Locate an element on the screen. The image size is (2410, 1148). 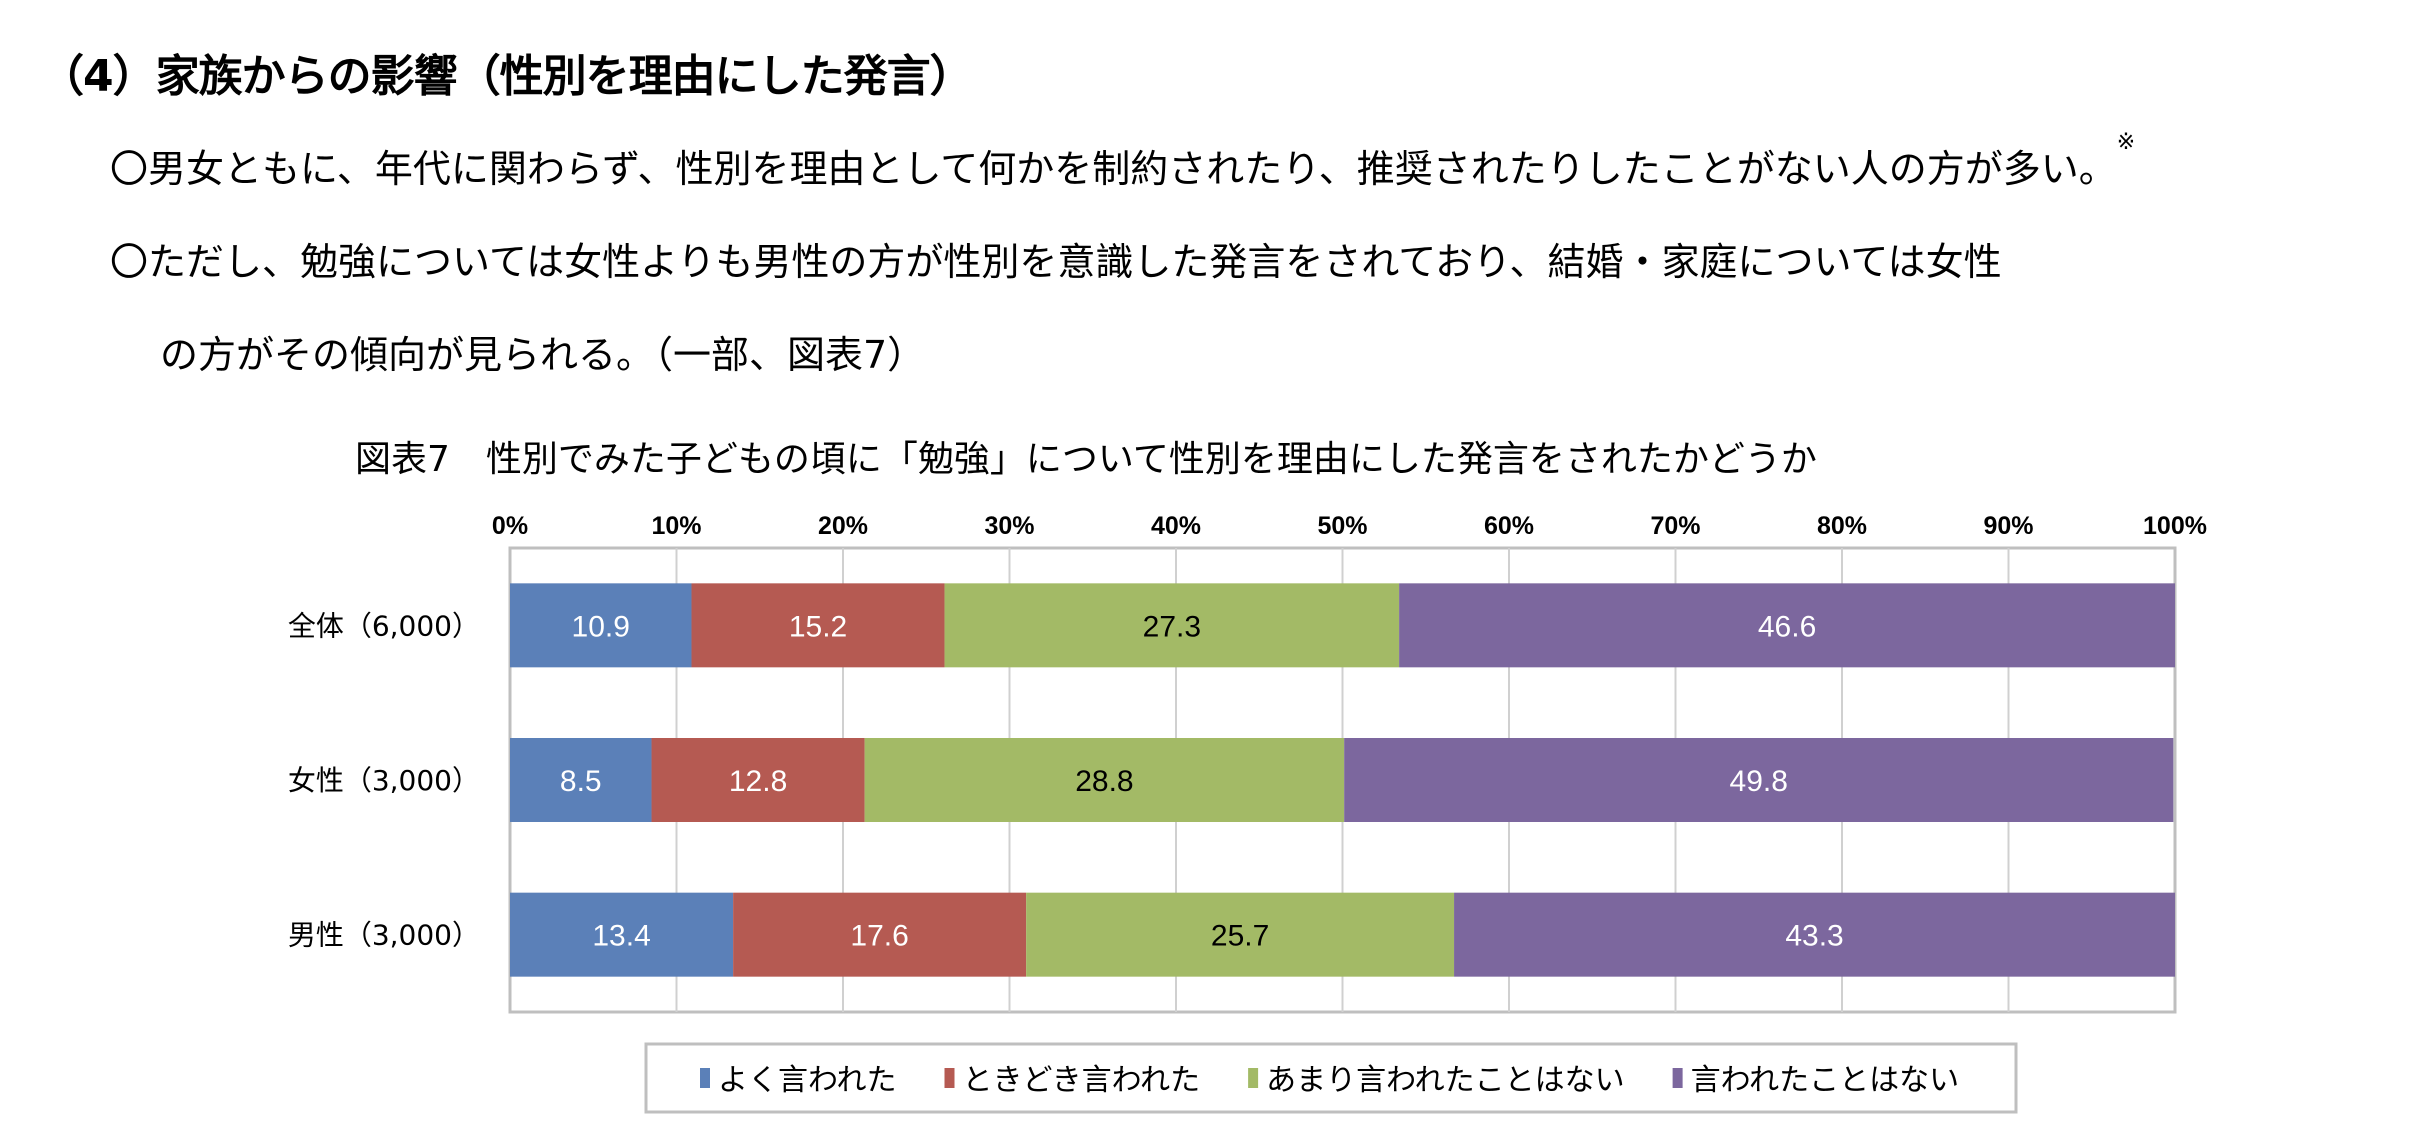
x-tick-label: 60% is located at coordinates (1509, 526).